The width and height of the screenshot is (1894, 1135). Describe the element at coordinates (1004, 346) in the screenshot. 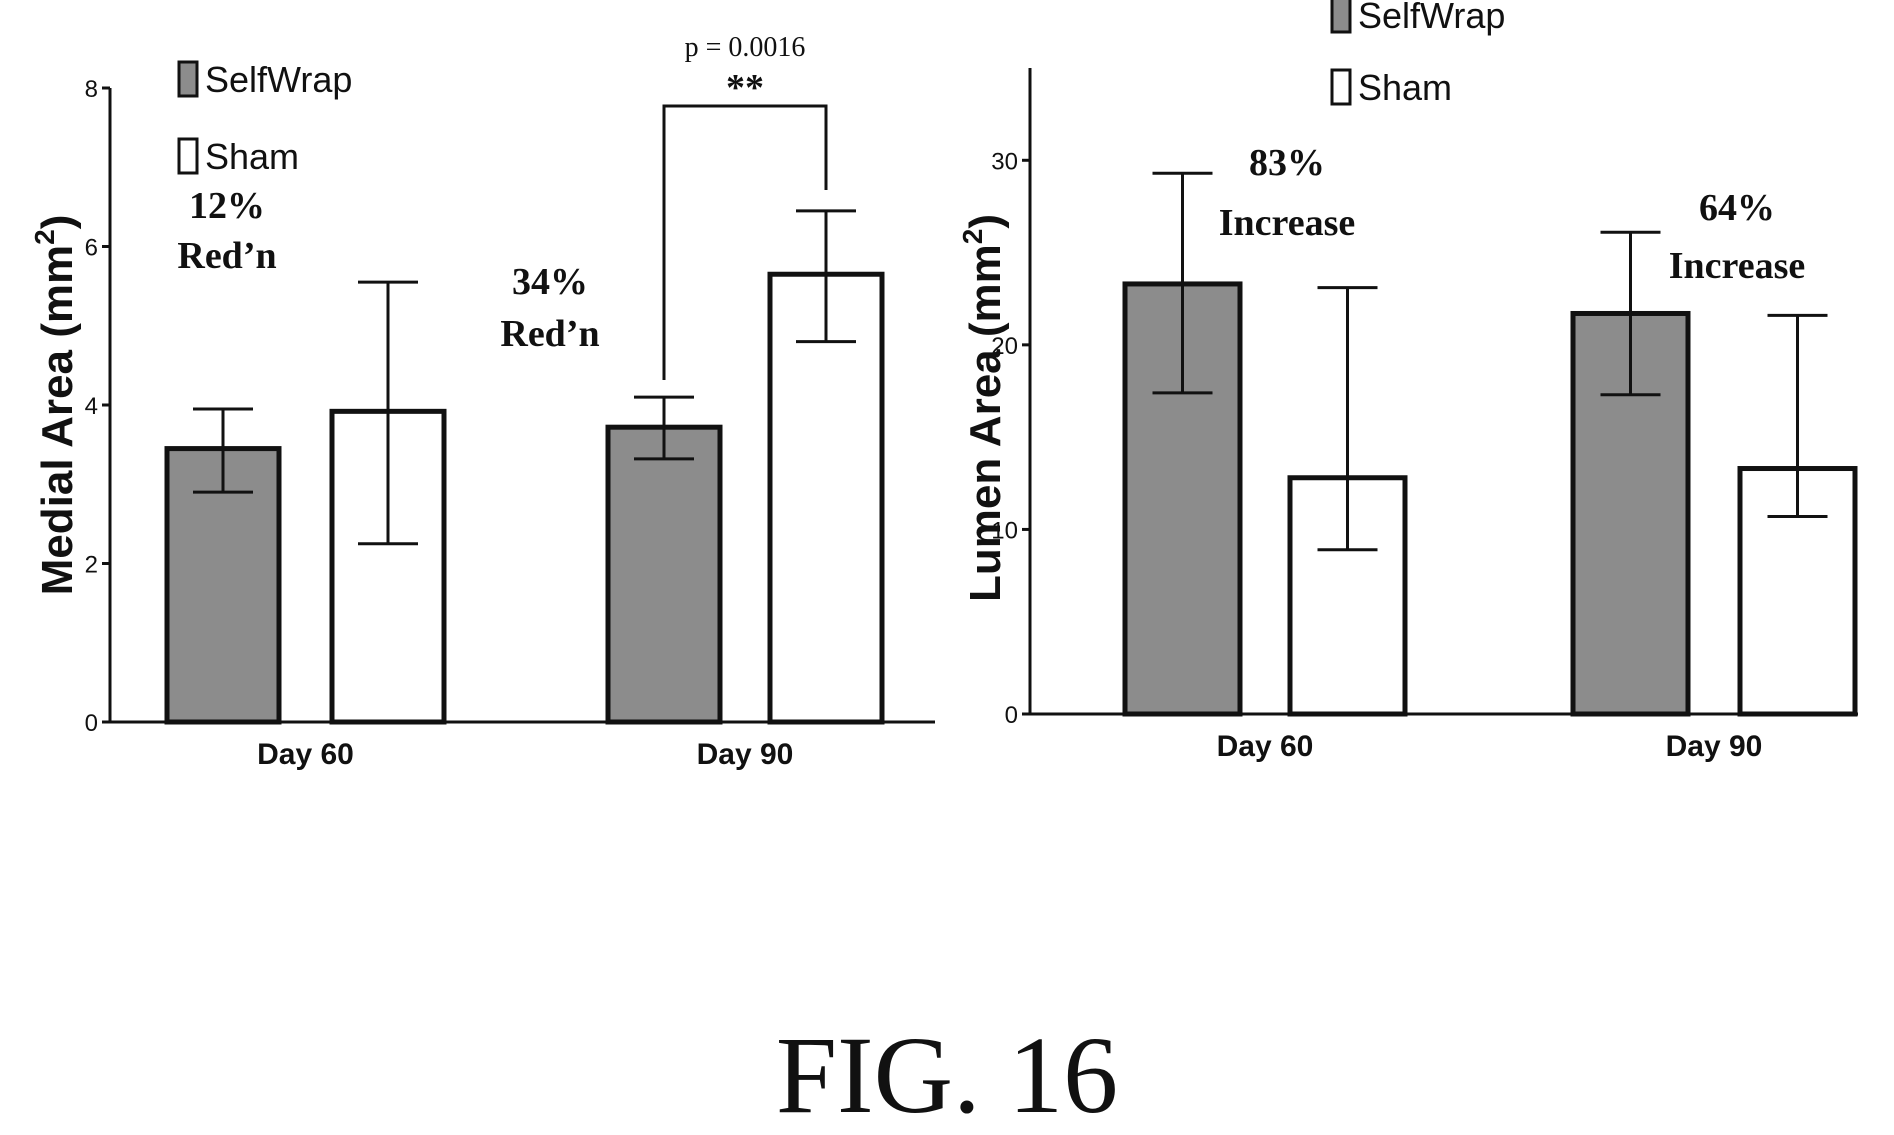

I see `y-tick-label: 20` at that location.